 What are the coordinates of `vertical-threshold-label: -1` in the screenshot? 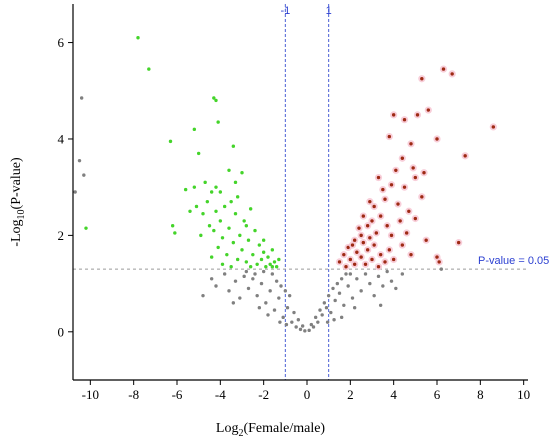 It's located at (285, 11).